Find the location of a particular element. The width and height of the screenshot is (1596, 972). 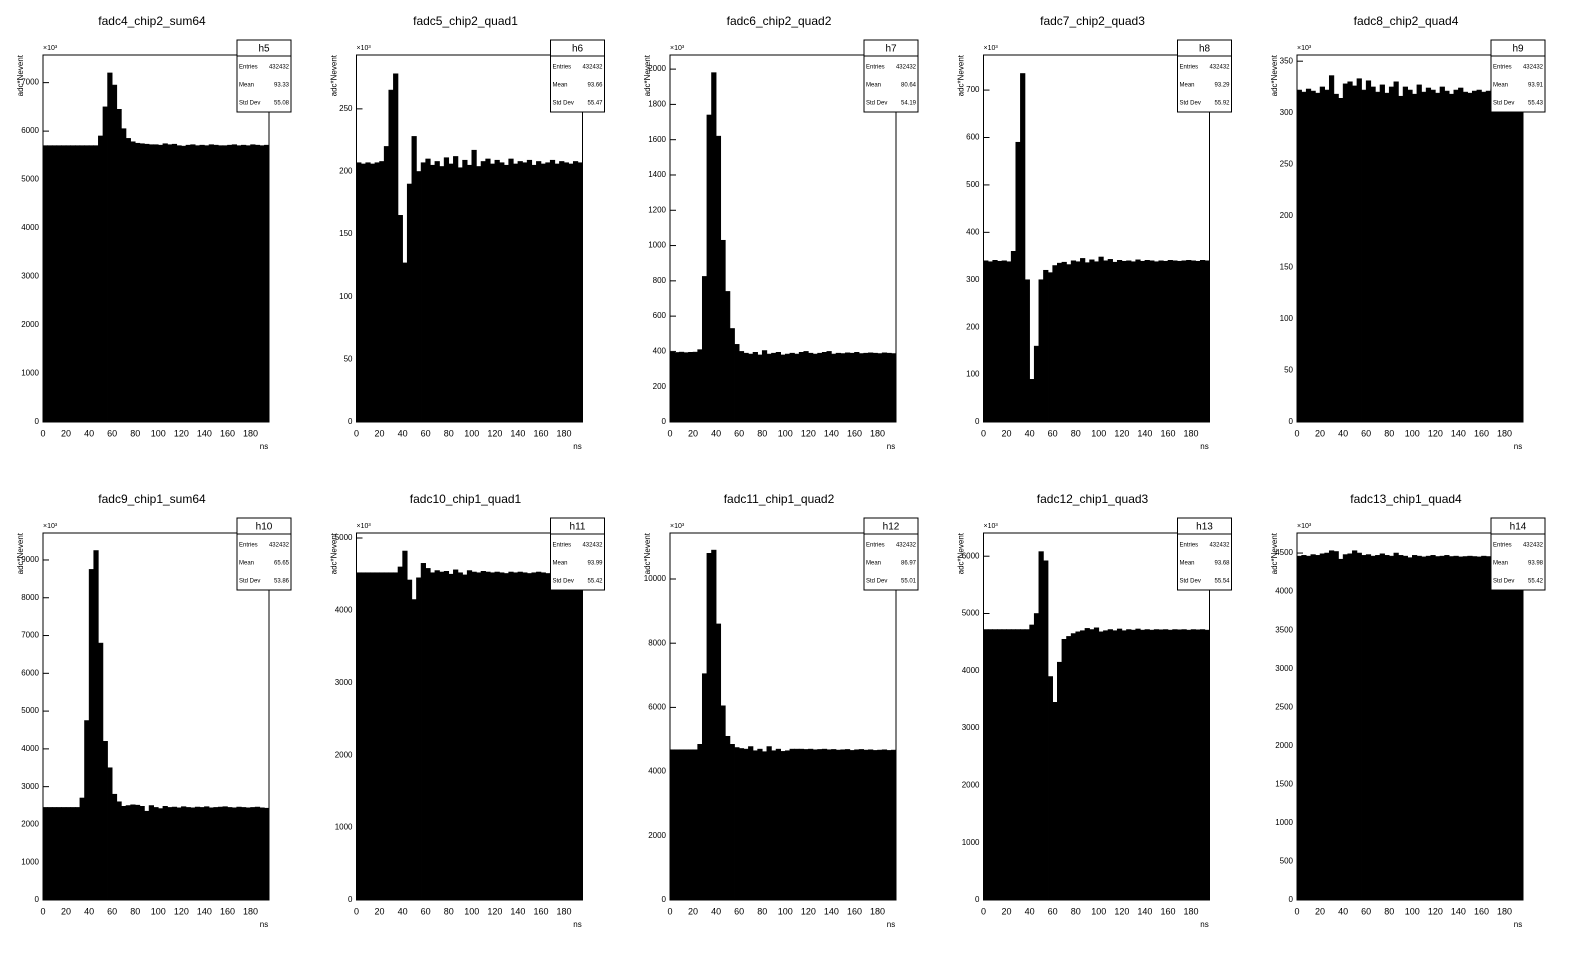

stats-label: Entries is located at coordinates (1189, 546).